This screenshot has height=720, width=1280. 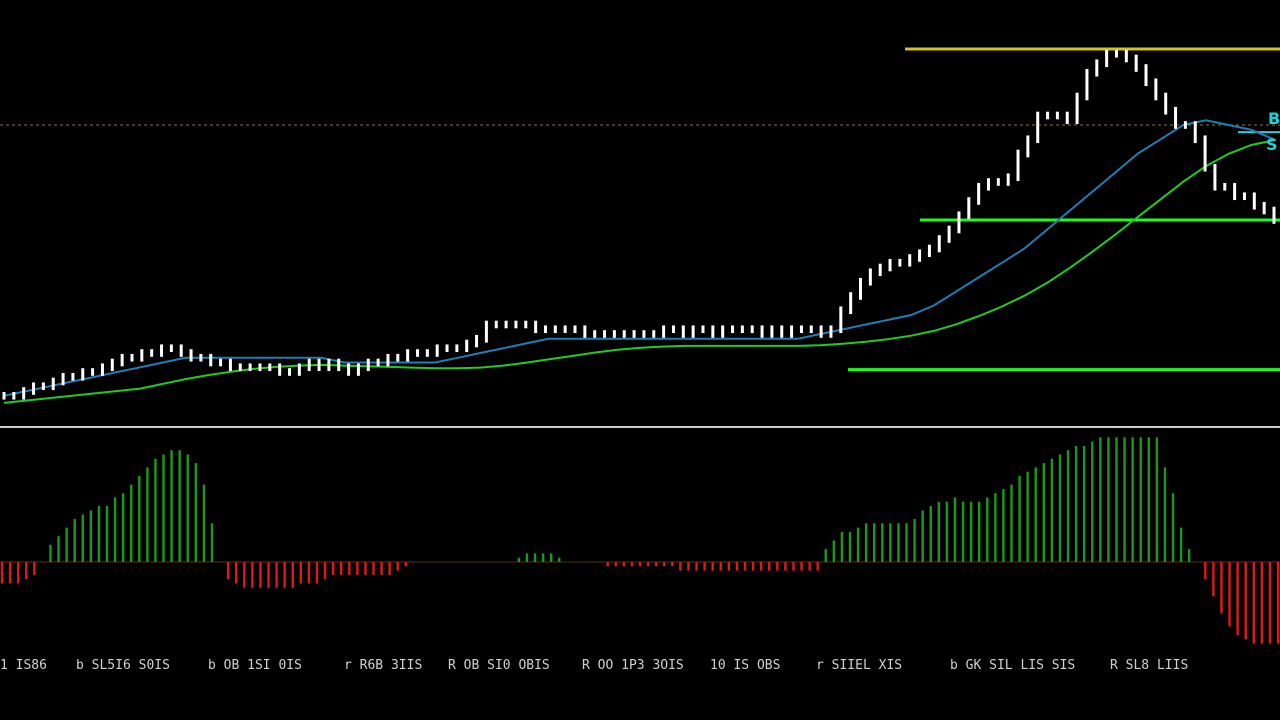 What do you see at coordinates (745, 665) in the screenshot?
I see `x-tick-label: 10 IS OBS` at bounding box center [745, 665].